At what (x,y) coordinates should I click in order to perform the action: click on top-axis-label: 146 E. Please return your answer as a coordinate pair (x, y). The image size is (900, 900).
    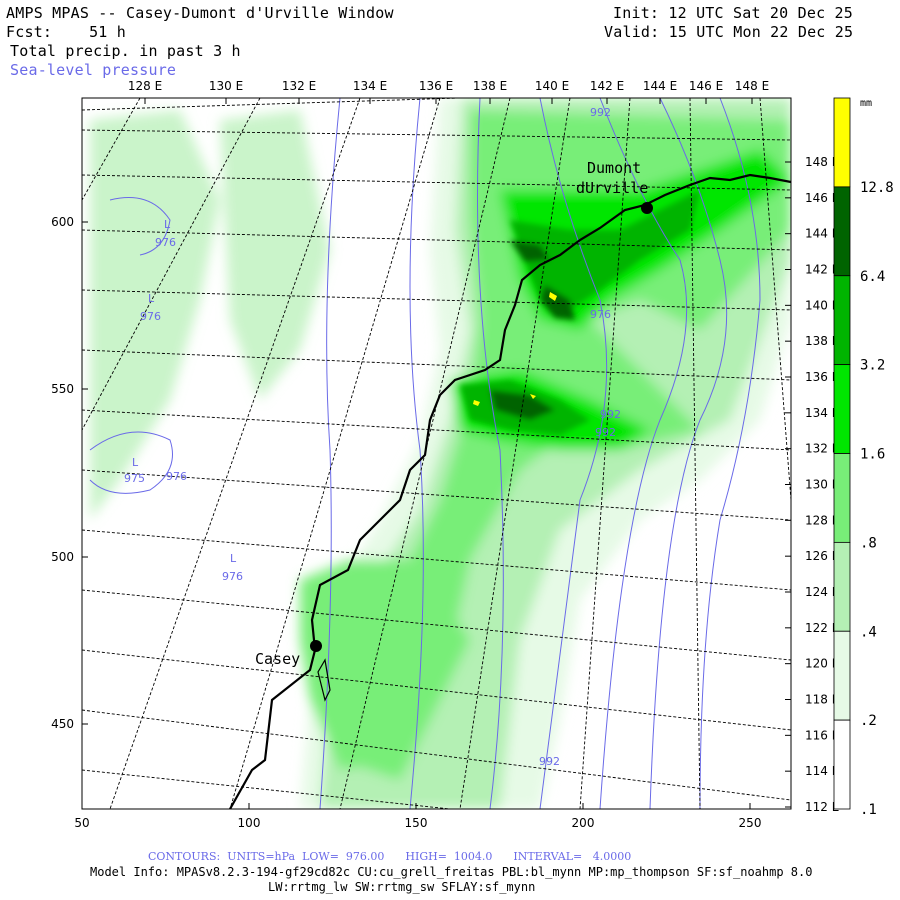
    Looking at the image, I should click on (706, 86).